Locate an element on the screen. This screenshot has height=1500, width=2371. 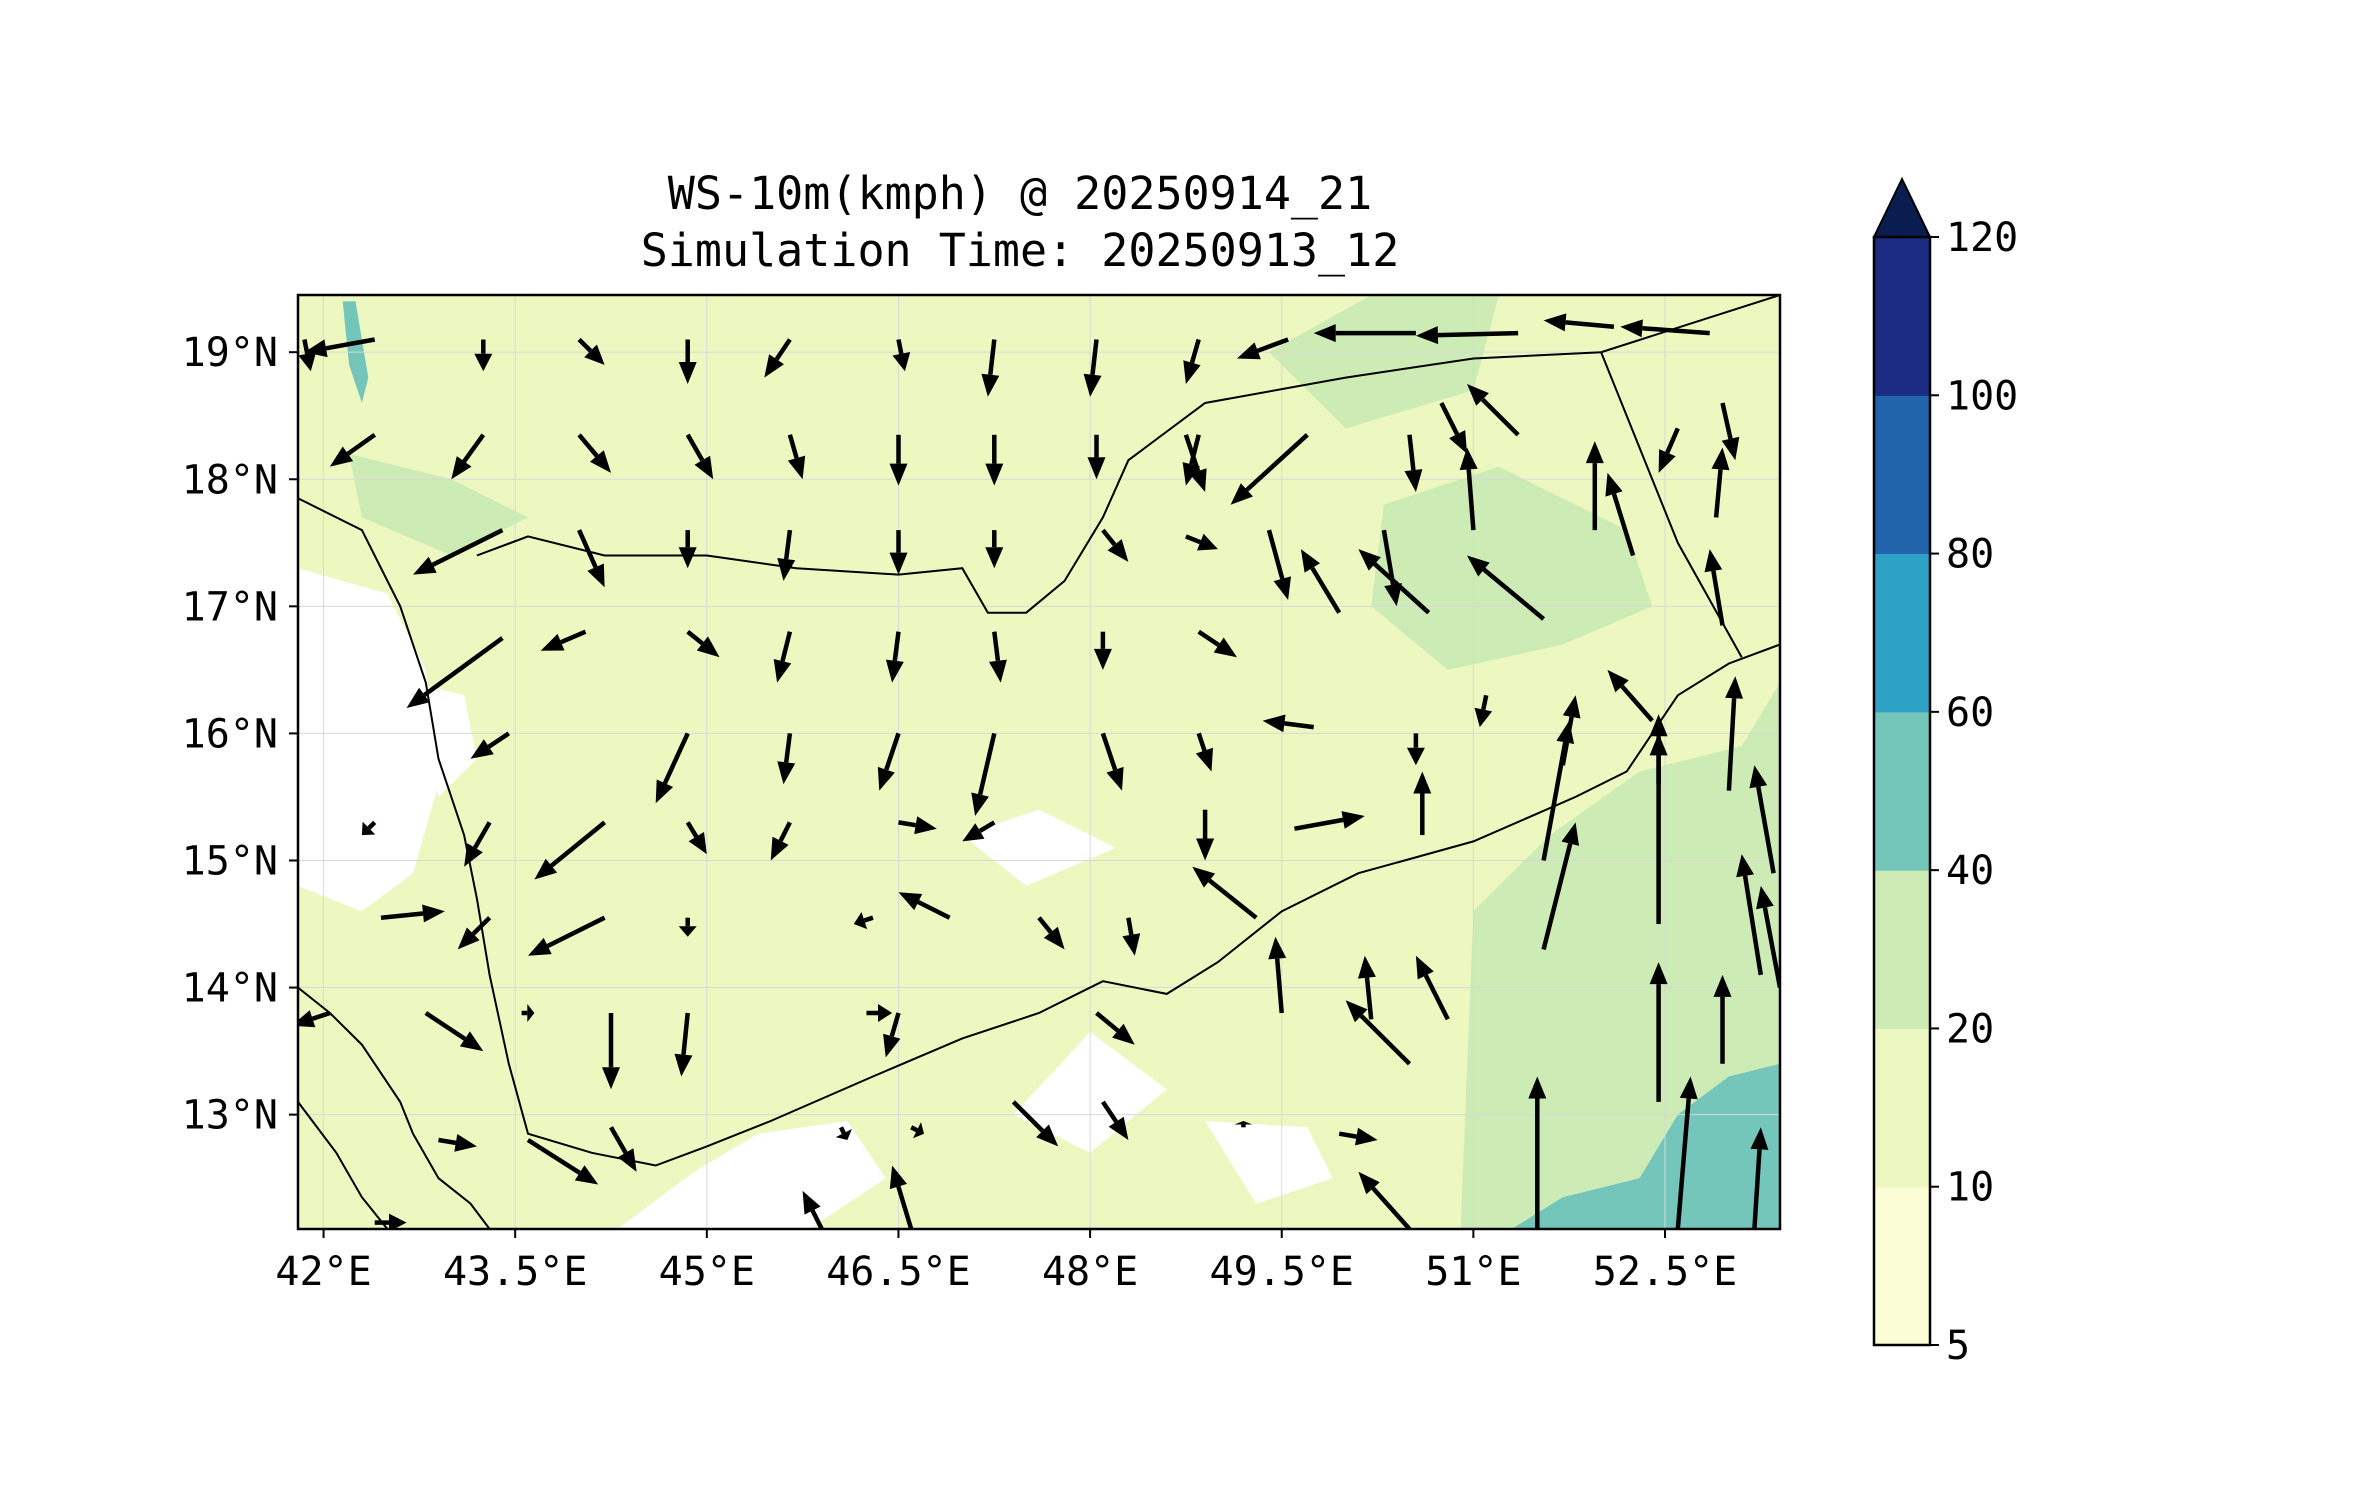
colorbar-tick-label: 10 is located at coordinates (1970, 1188).